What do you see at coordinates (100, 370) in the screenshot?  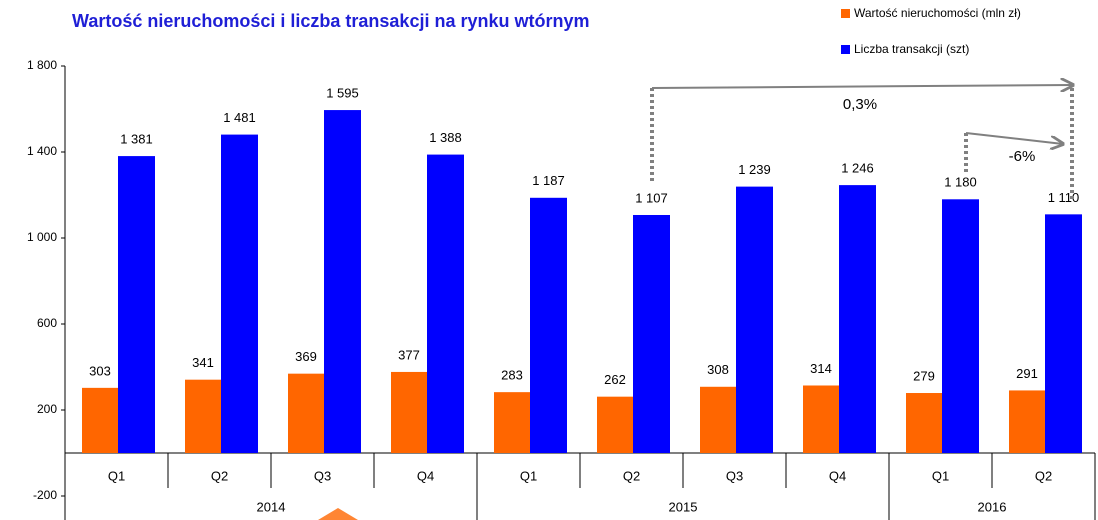 I see `data-label: 303` at bounding box center [100, 370].